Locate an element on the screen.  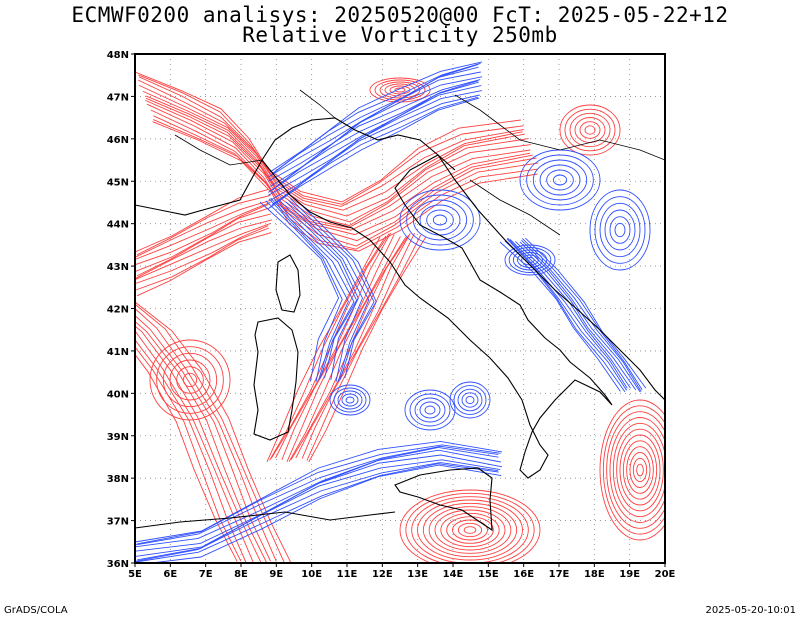
lat-tick-label: 42N is located at coordinates (118, 310).